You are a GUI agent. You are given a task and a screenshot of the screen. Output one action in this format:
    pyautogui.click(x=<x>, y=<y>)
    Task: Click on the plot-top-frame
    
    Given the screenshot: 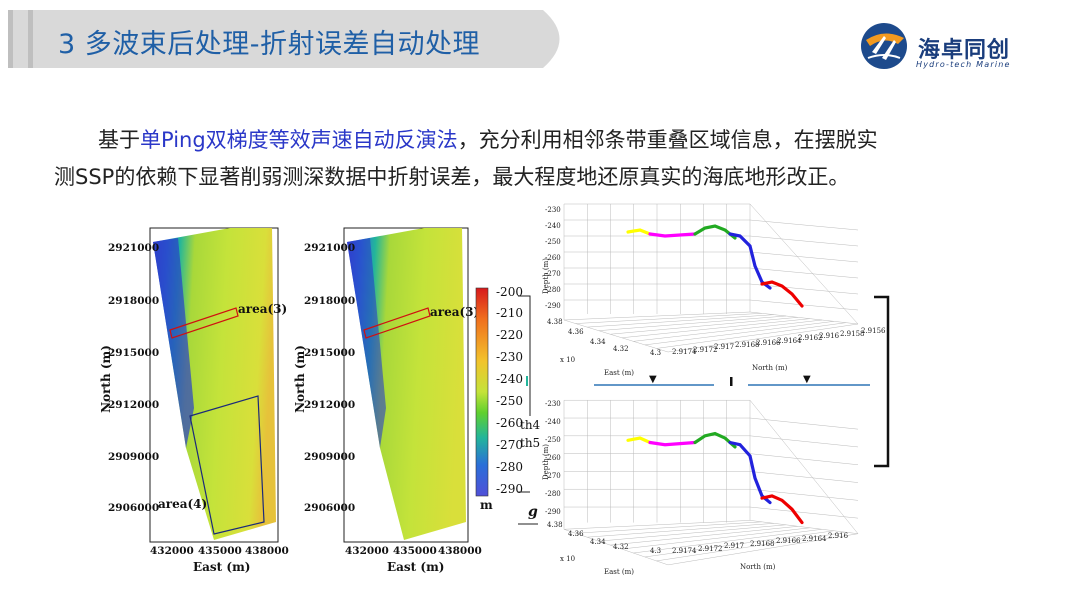 What is the action you would take?
    pyautogui.click(x=711, y=278)
    